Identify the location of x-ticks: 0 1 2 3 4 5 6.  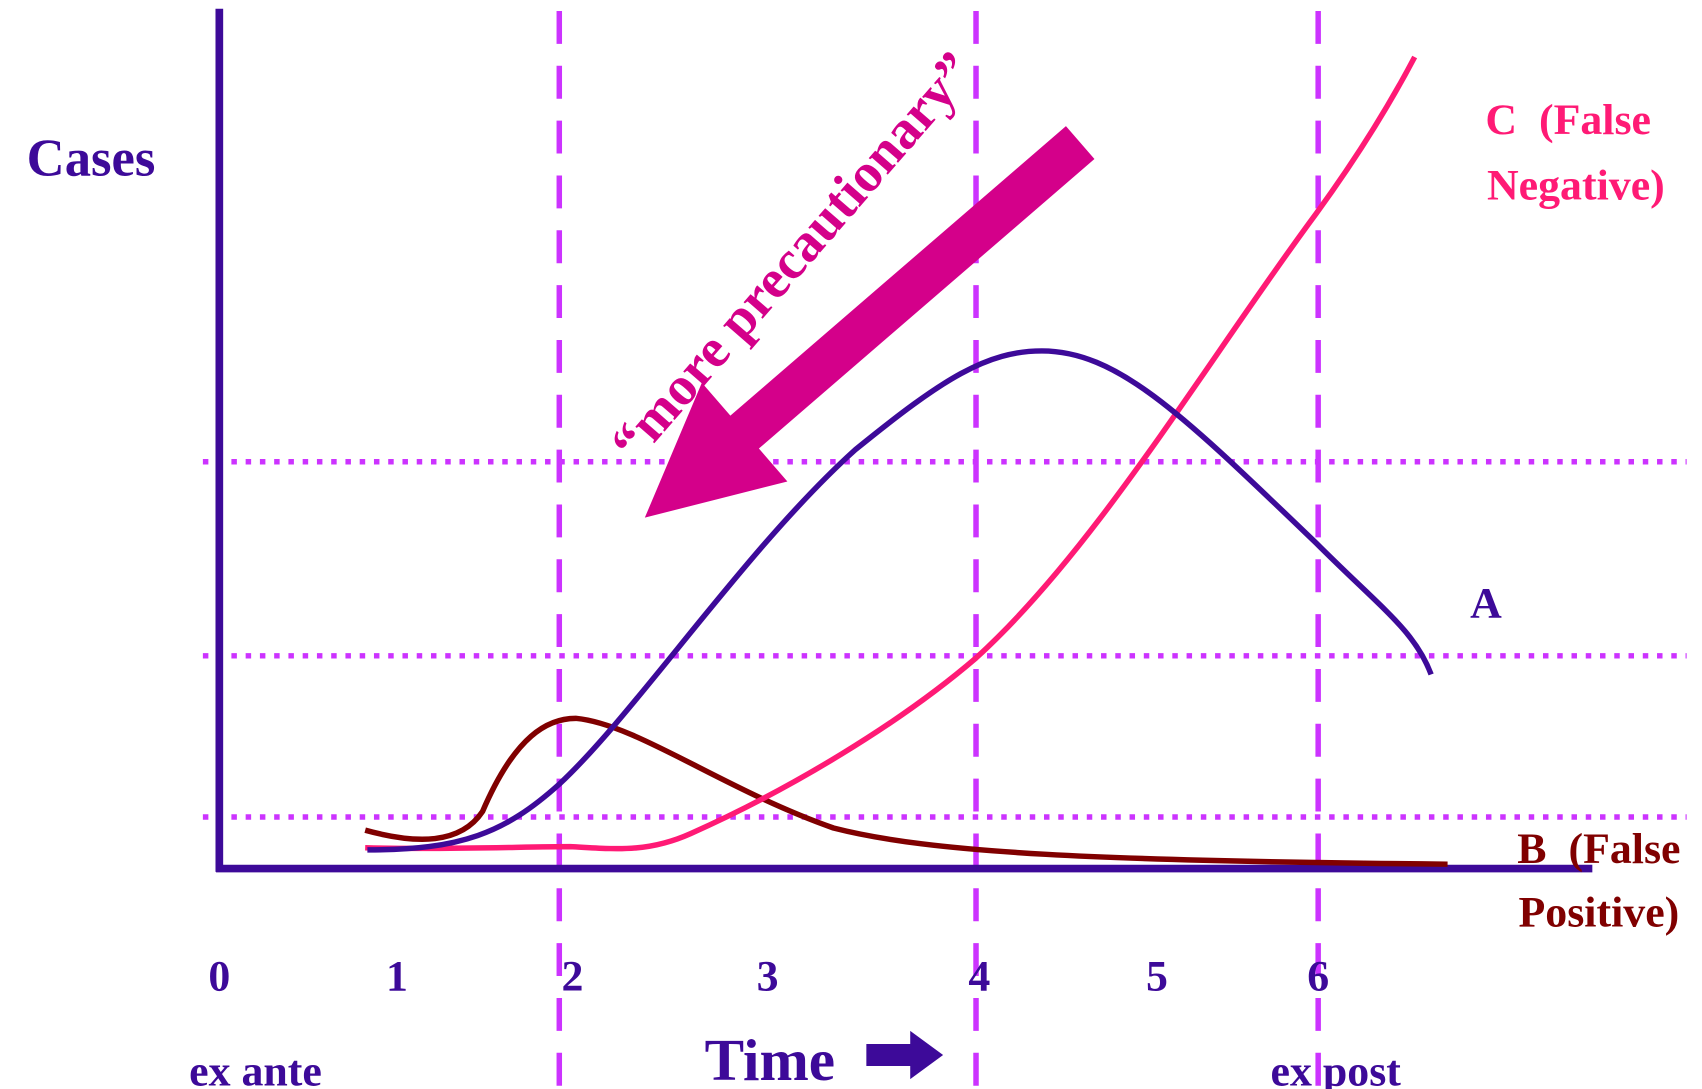
(768, 976).